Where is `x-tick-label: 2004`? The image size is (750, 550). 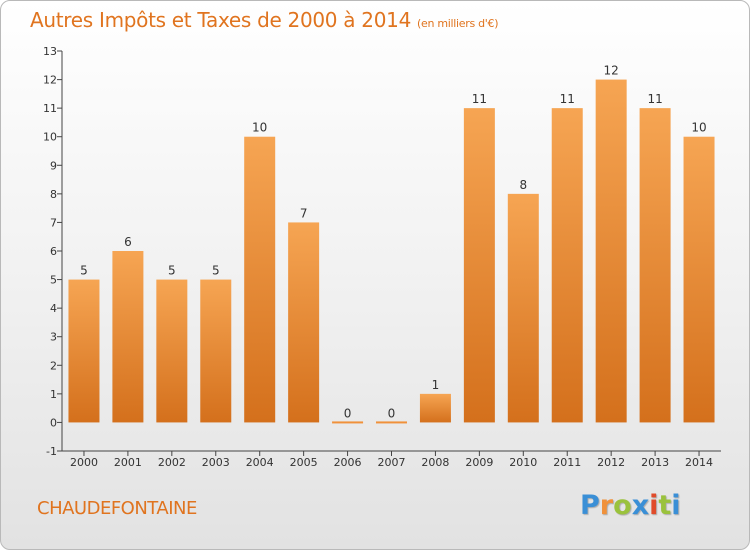 x-tick-label: 2004 is located at coordinates (260, 462).